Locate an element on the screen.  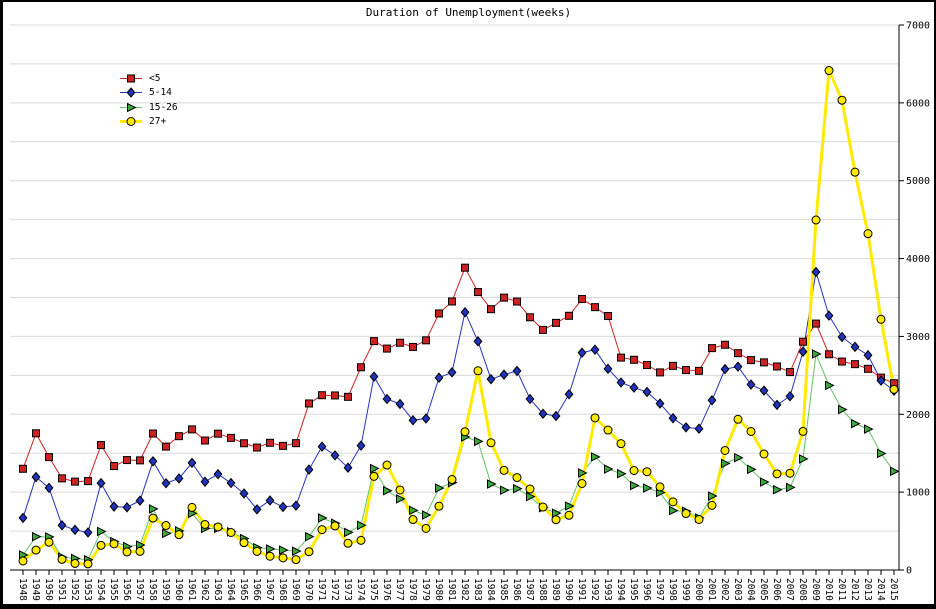
x-tick-label: 1959 is located at coordinates (165, 589).